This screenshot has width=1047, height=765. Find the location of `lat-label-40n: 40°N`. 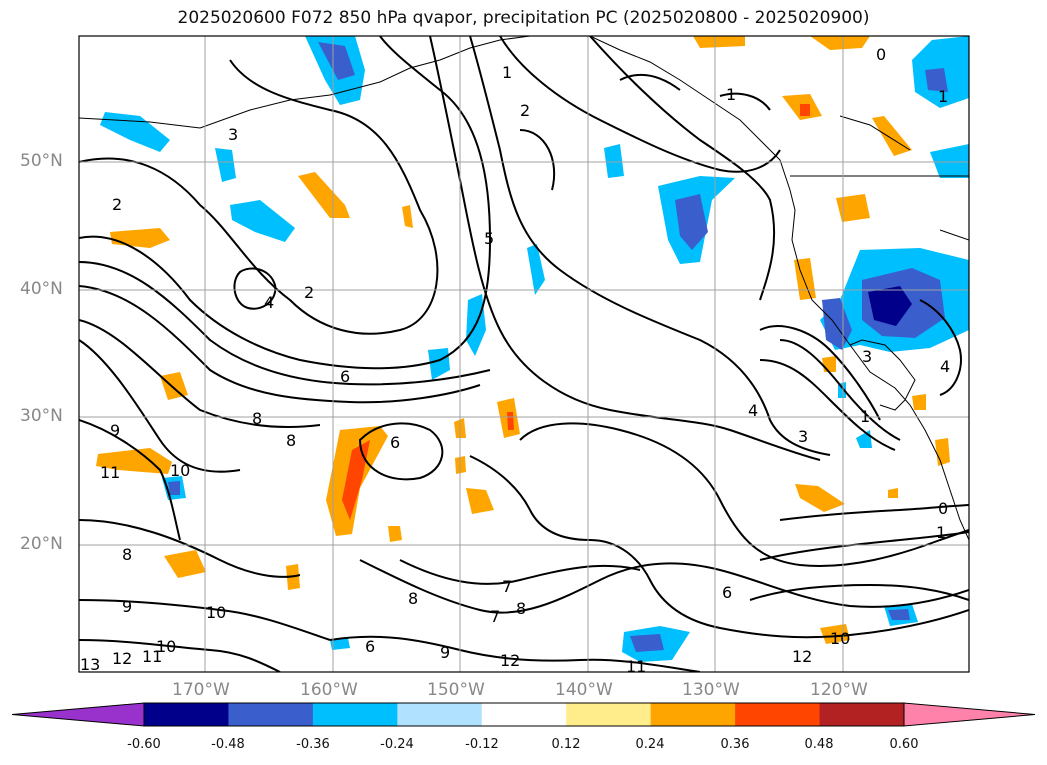

lat-label-40n: 40°N is located at coordinates (41, 289).